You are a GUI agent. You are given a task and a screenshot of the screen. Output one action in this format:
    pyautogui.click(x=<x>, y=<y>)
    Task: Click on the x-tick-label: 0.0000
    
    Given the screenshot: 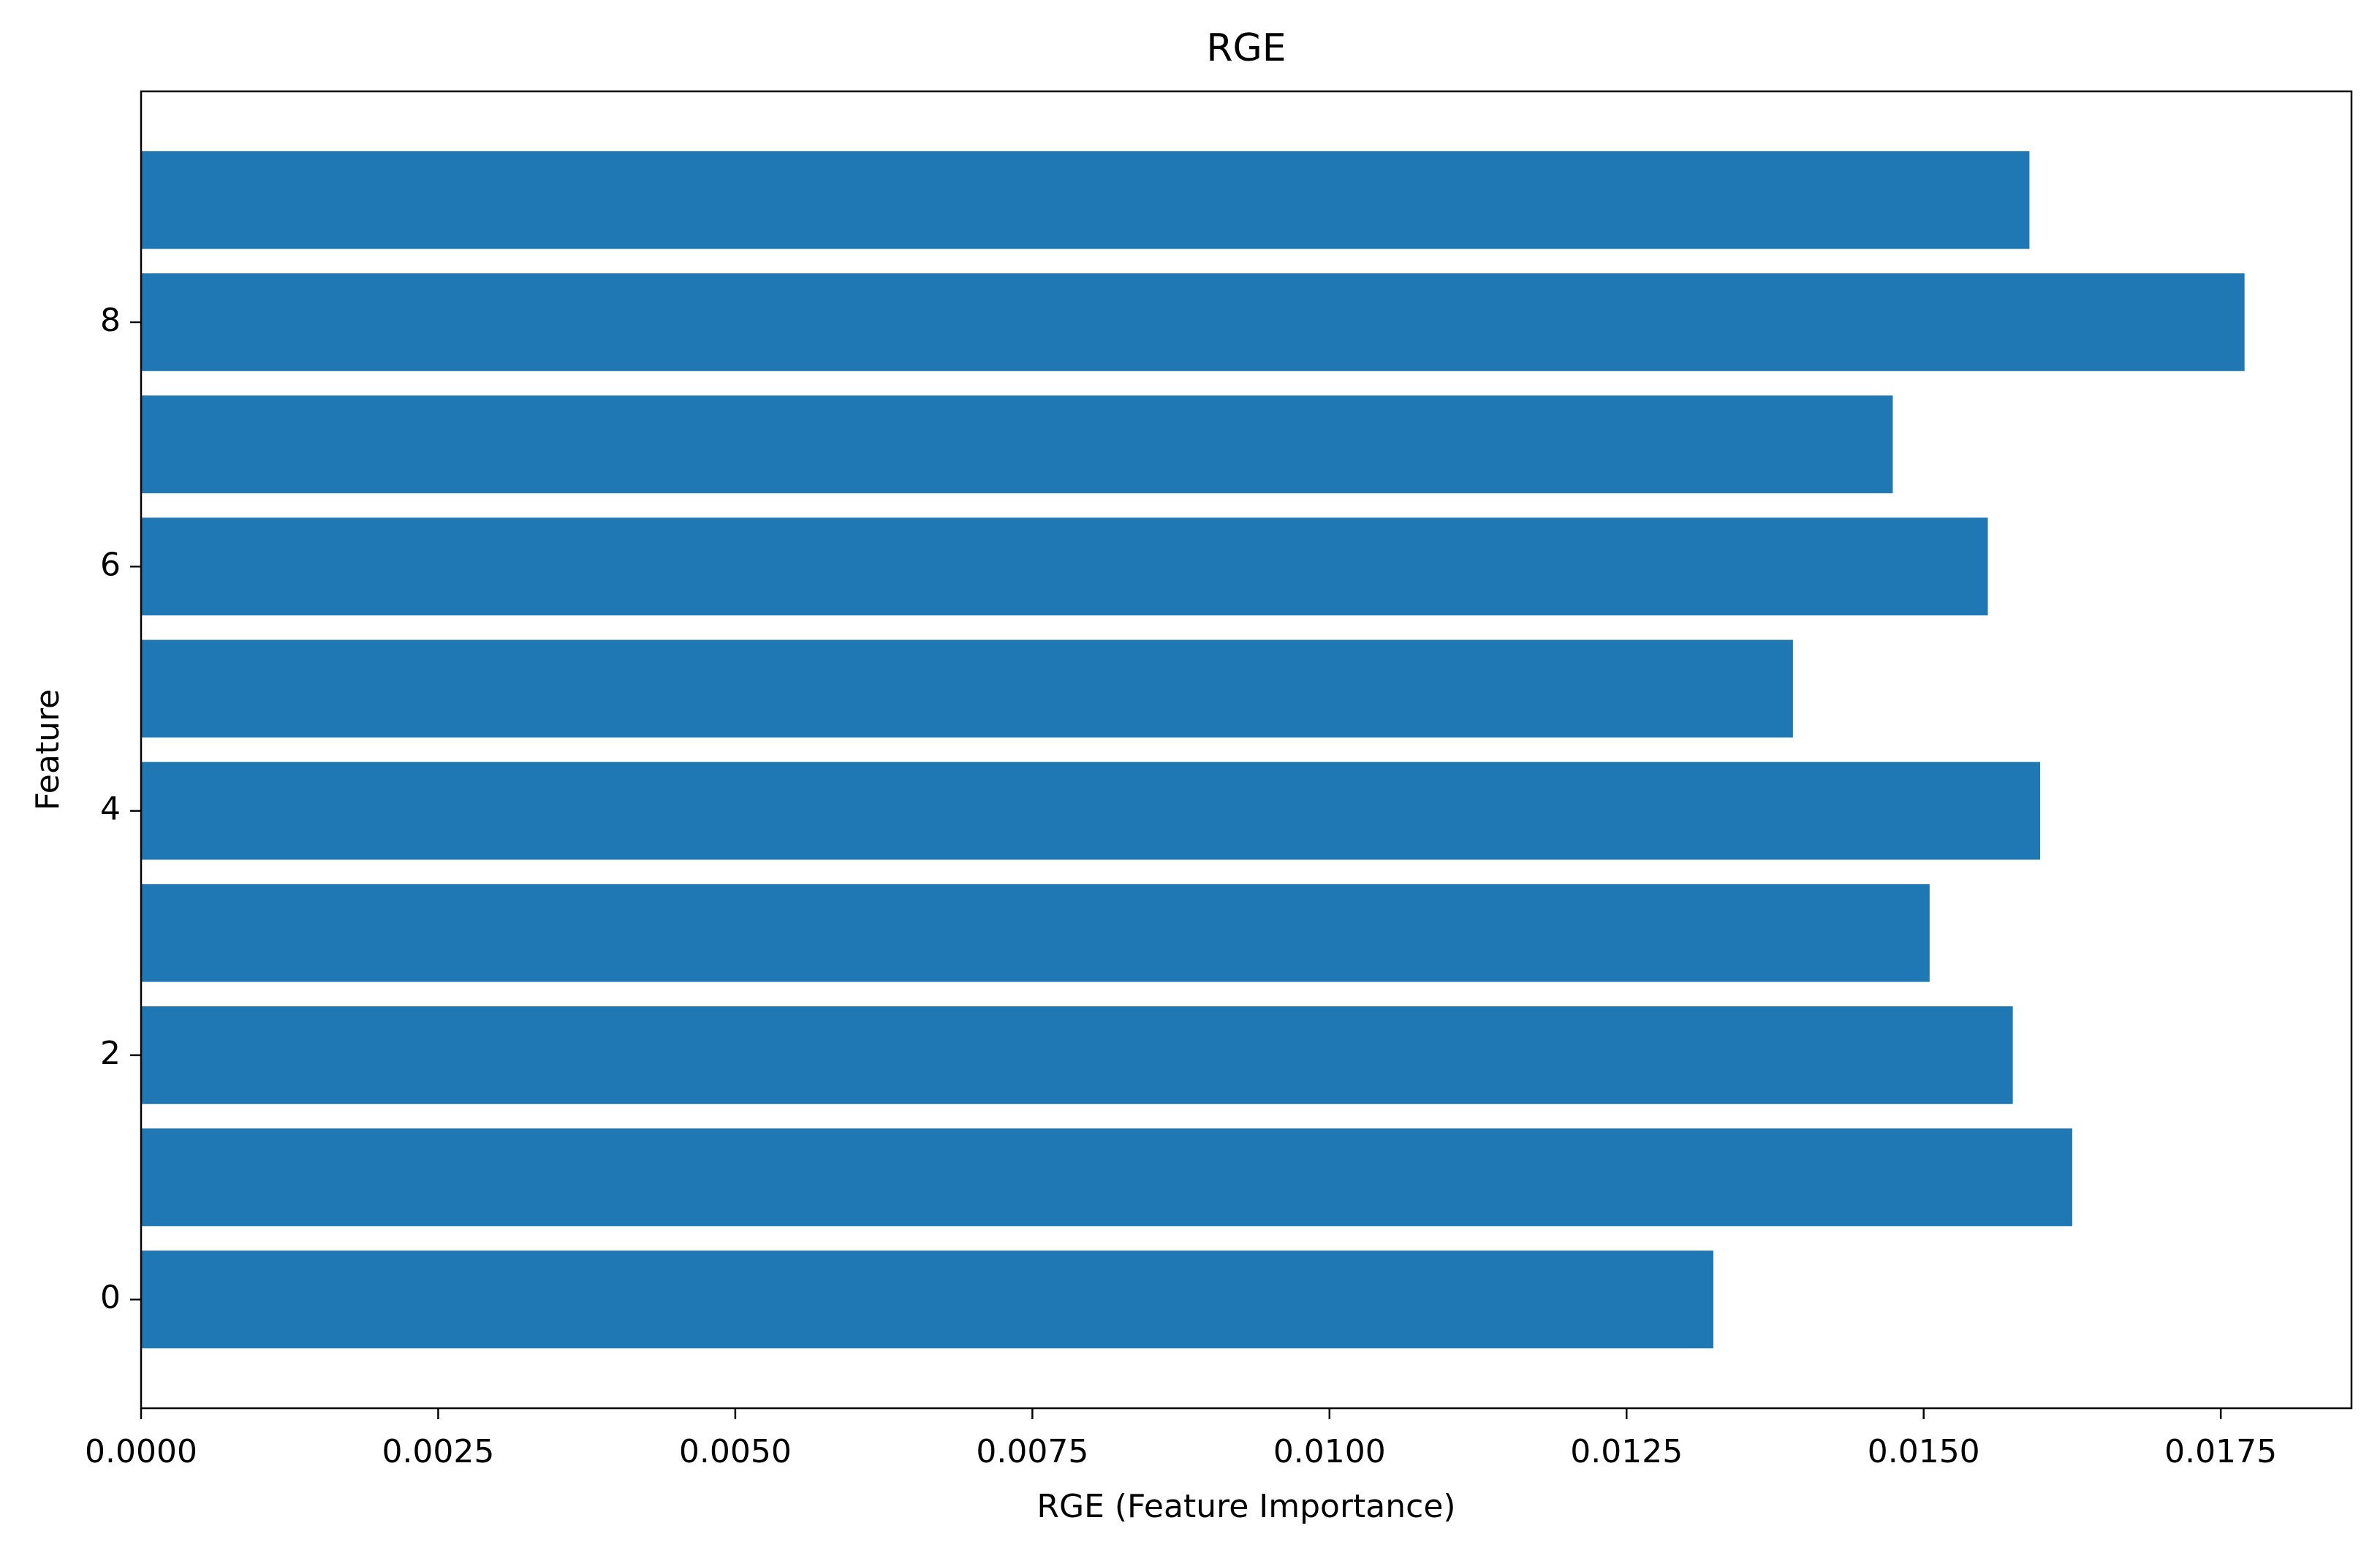 What is the action you would take?
    pyautogui.click(x=141, y=1451)
    